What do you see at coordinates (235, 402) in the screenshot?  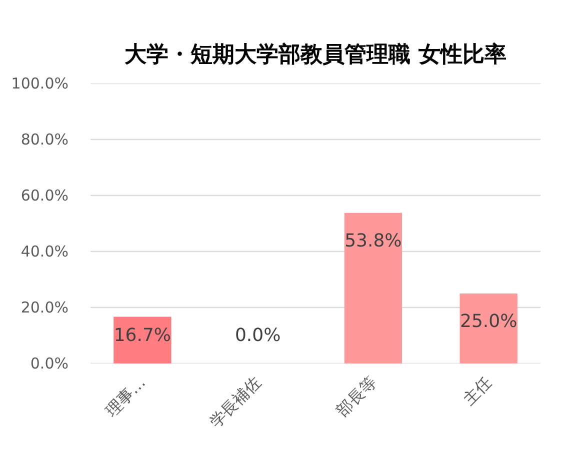 I see `x-tick-label: 学長補佐` at bounding box center [235, 402].